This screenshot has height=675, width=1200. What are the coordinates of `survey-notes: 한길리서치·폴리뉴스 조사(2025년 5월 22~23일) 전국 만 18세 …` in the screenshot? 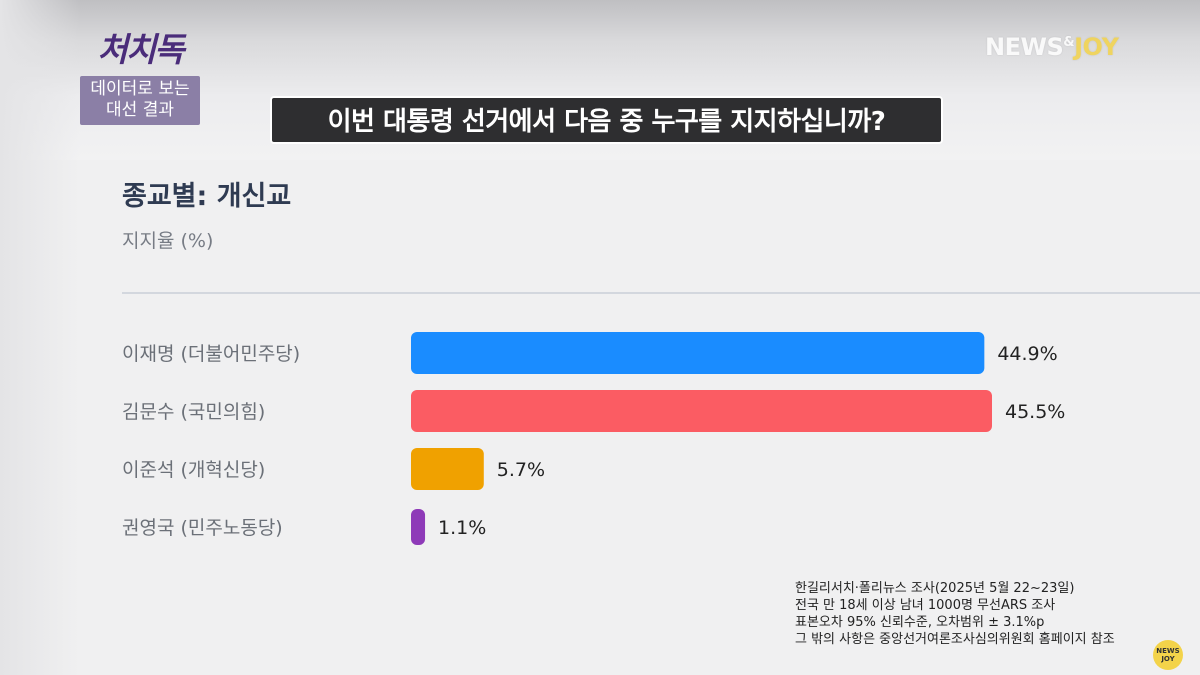 It's located at (955, 614).